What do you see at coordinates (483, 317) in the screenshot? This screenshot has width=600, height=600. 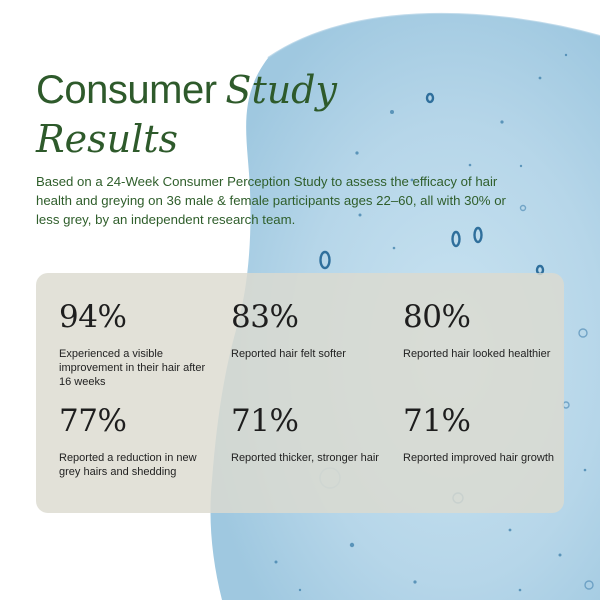 I see `stat-value: 80%` at bounding box center [483, 317].